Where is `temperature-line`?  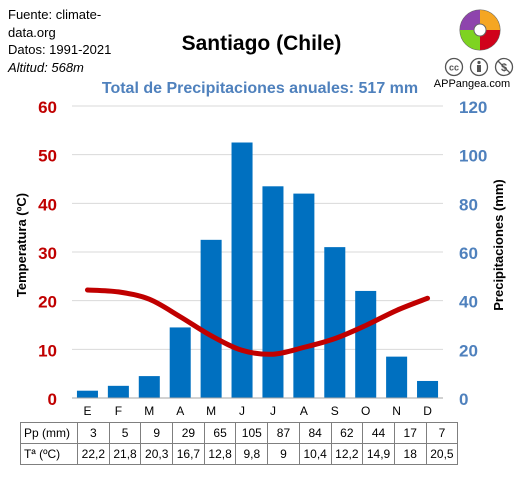
temperature-line is located at coordinates (257, 322).